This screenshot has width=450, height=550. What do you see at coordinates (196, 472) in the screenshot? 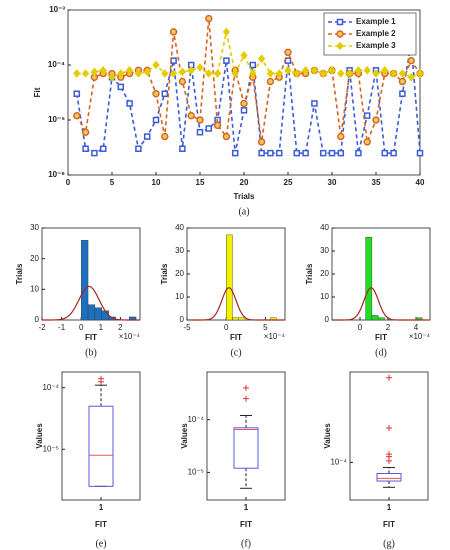
I see `y-tick-label: 10⁻⁵` at bounding box center [196, 472].